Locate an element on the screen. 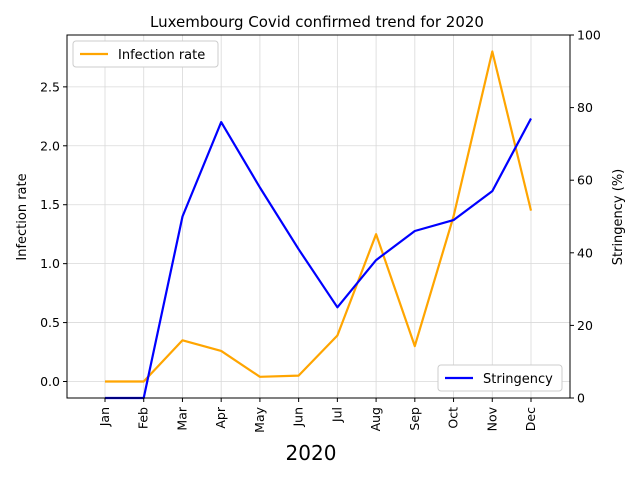 The height and width of the screenshot is (480, 640). x-tick-label: Apr is located at coordinates (220, 417).